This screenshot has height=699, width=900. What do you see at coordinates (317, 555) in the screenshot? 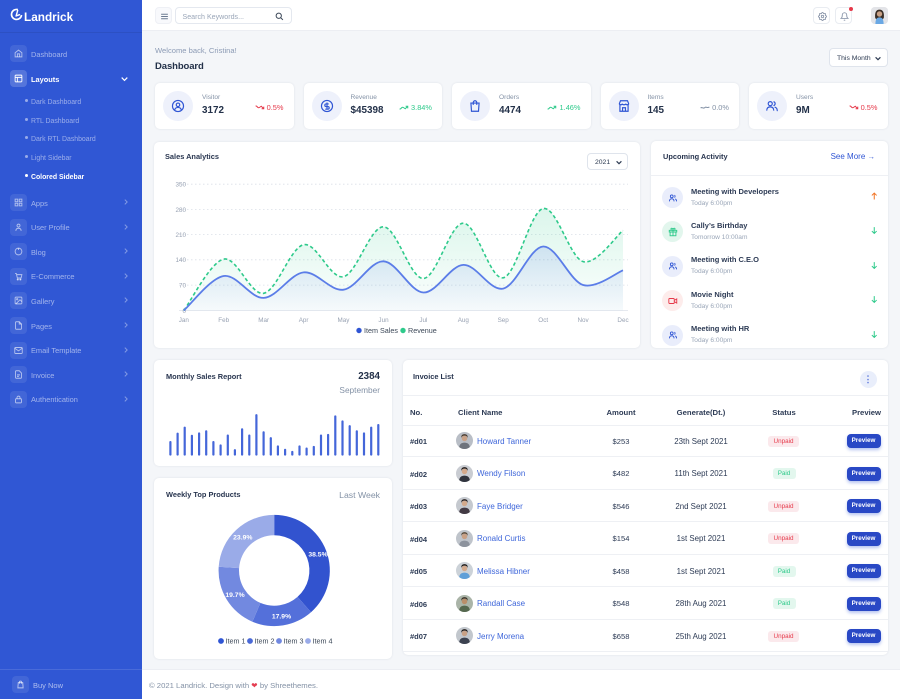
I see `svg-text: 38.5%` at bounding box center [317, 555].